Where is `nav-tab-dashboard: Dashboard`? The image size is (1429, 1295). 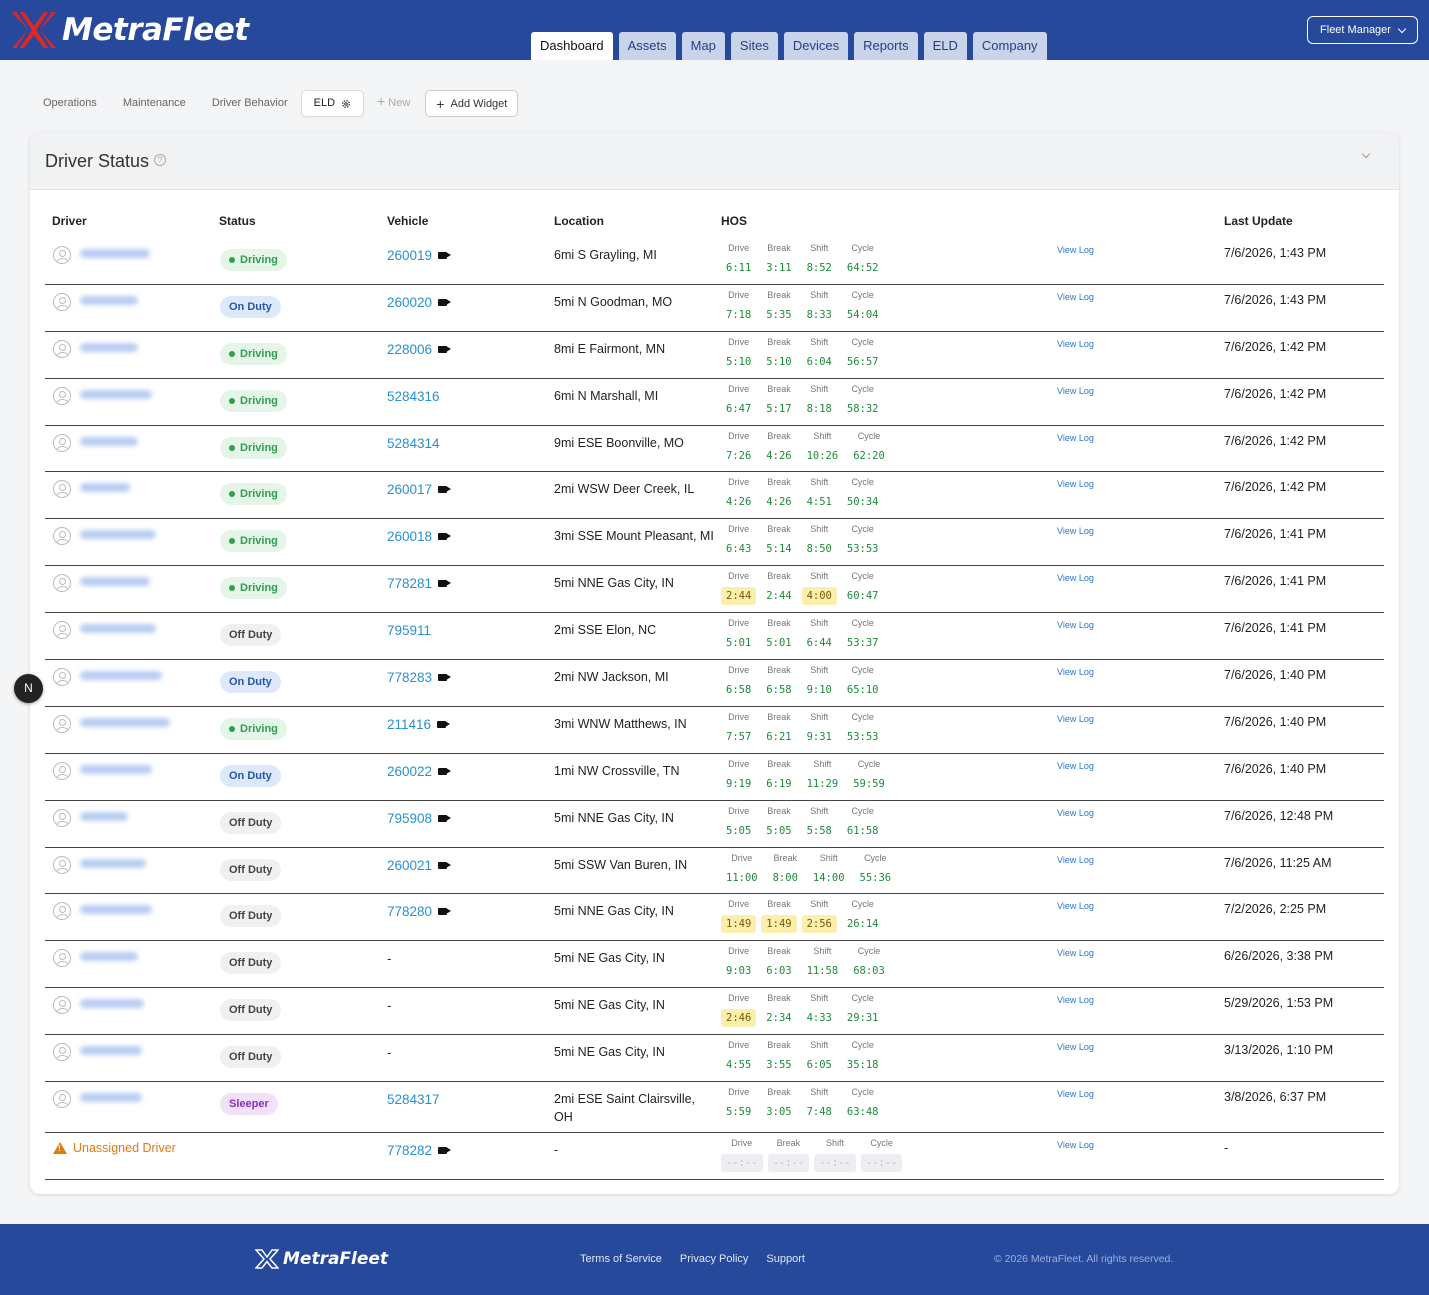
nav-tab-dashboard: Dashboard is located at coordinates (572, 46).